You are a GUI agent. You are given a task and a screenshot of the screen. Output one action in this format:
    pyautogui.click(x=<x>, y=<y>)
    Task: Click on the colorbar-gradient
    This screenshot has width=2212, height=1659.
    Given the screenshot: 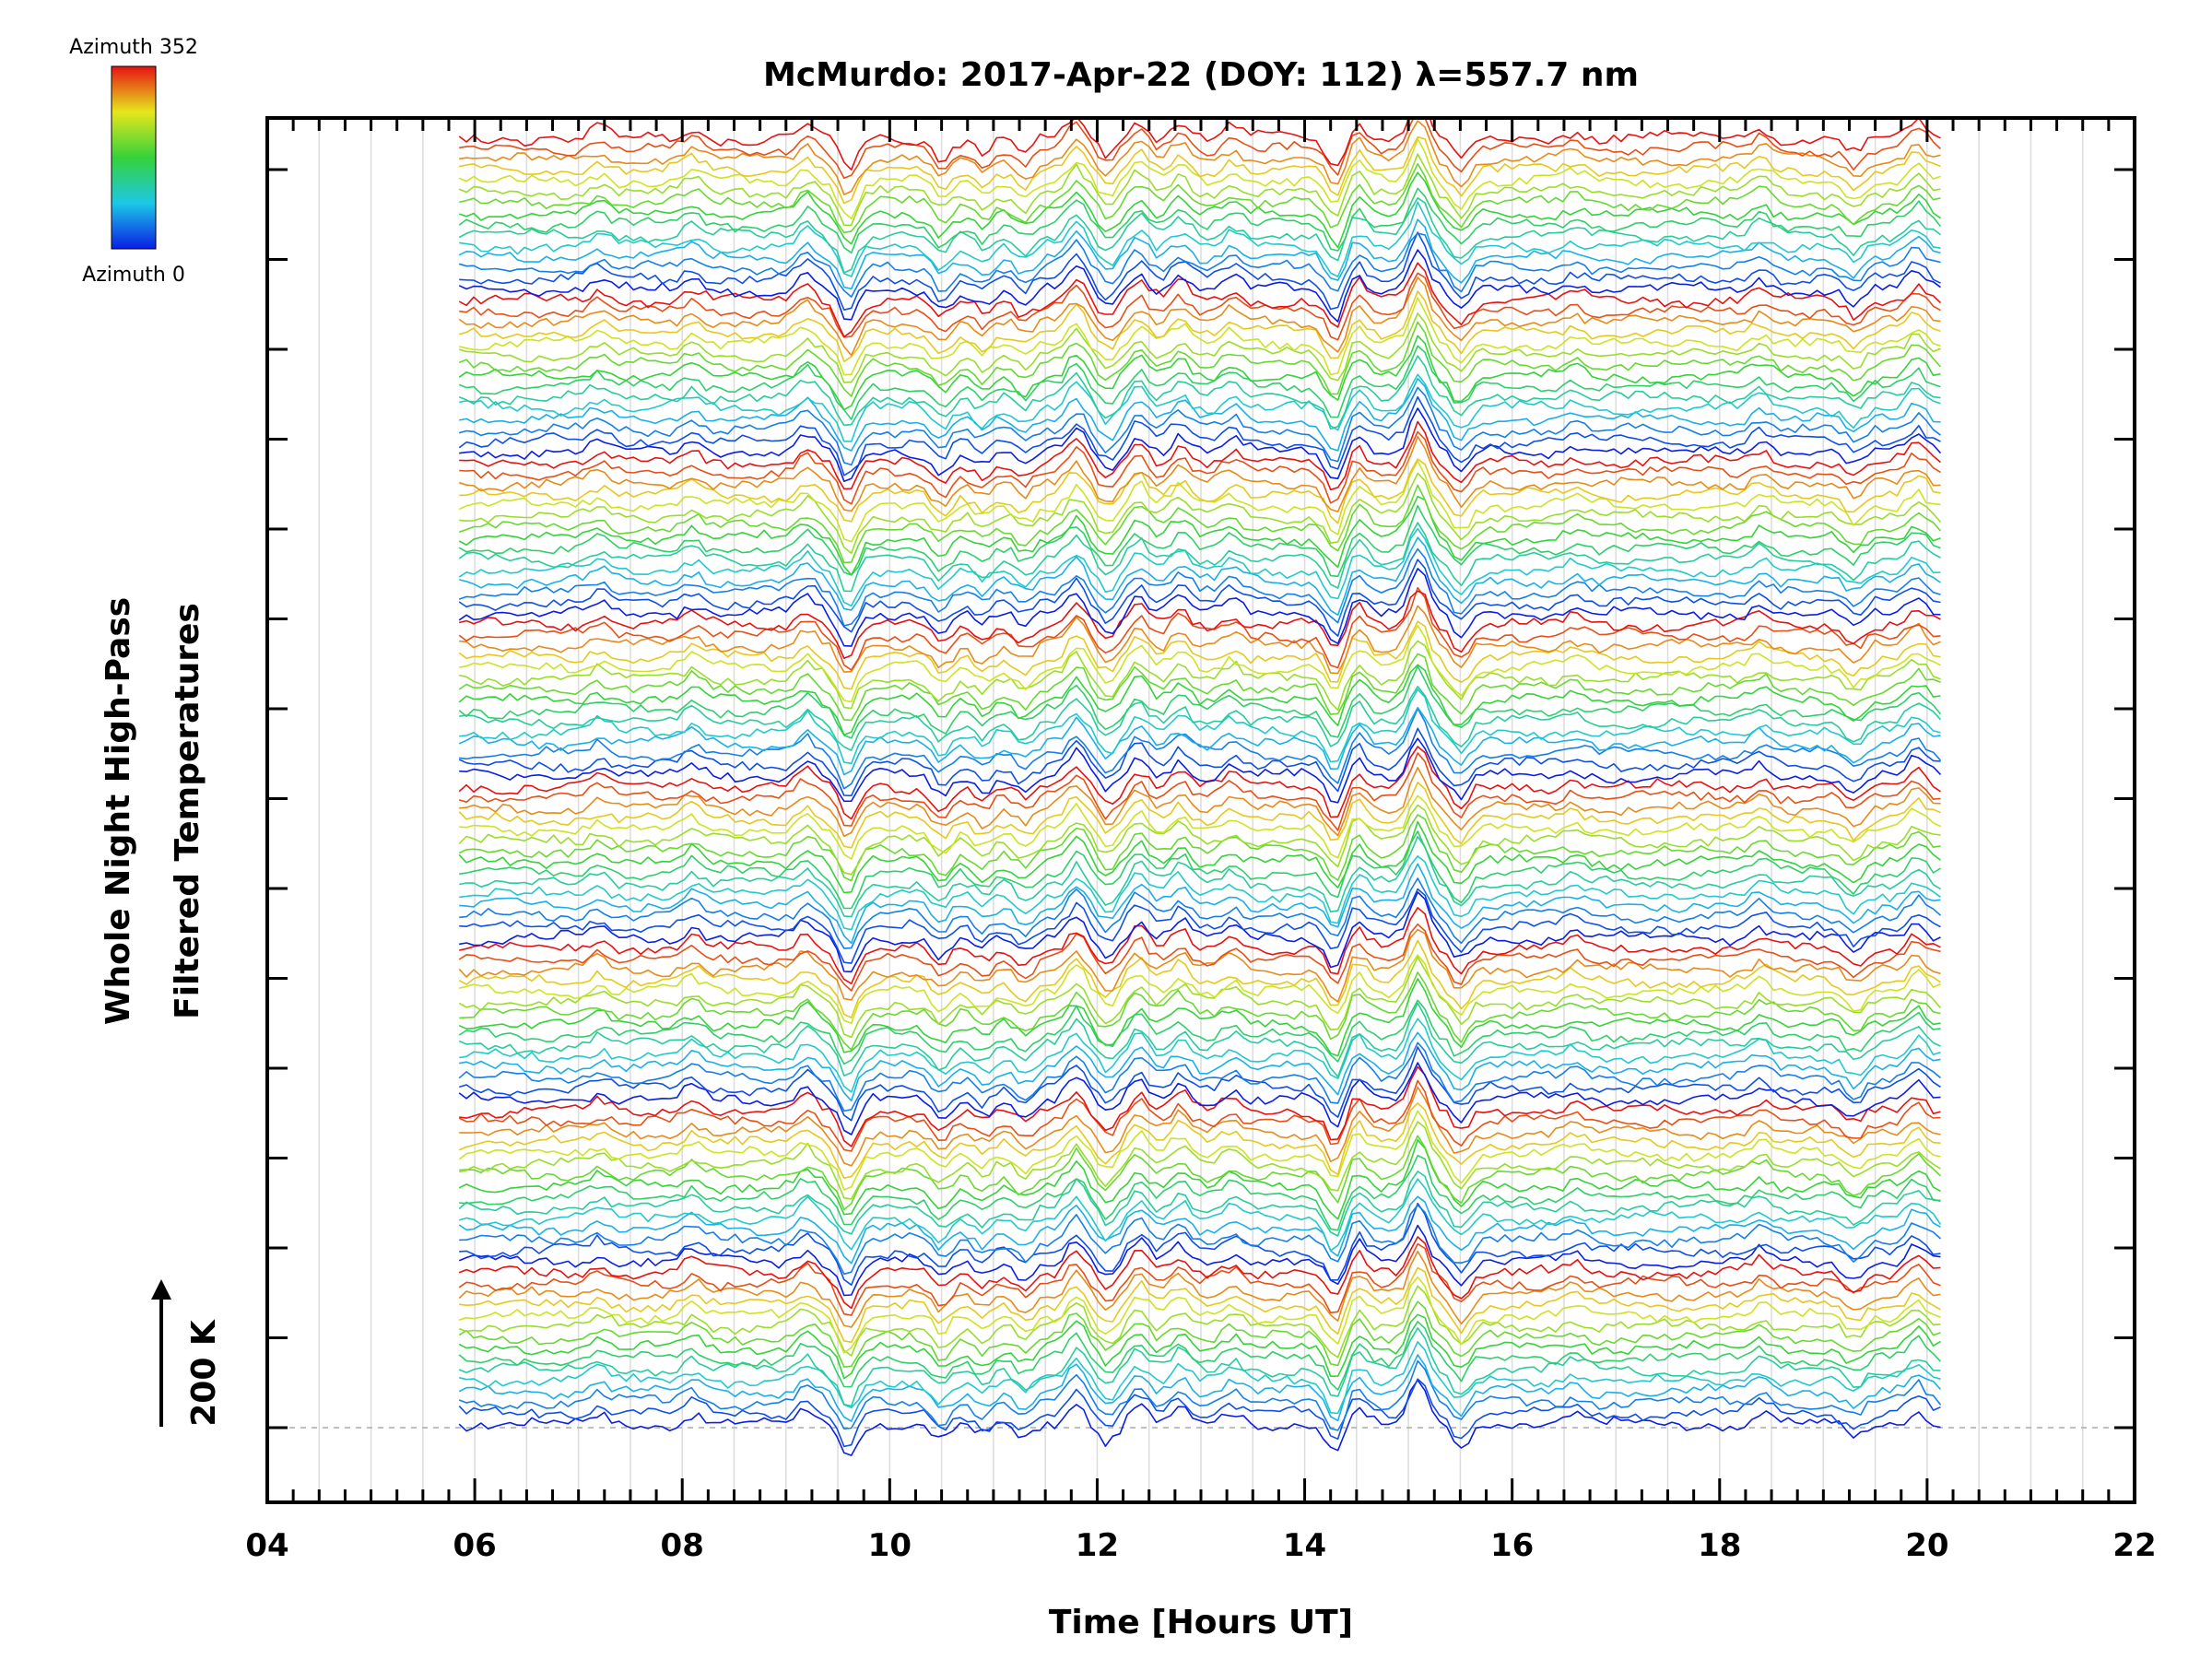 What is the action you would take?
    pyautogui.click(x=134, y=157)
    